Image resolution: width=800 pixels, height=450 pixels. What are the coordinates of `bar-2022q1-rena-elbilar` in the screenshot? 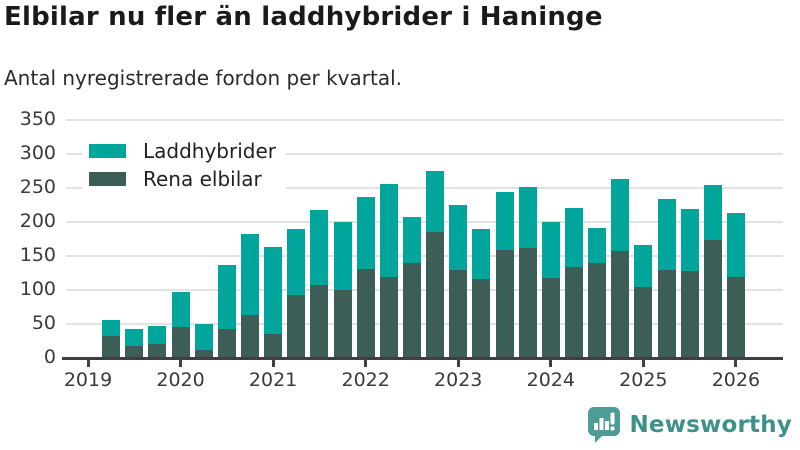 It's located at (365, 313).